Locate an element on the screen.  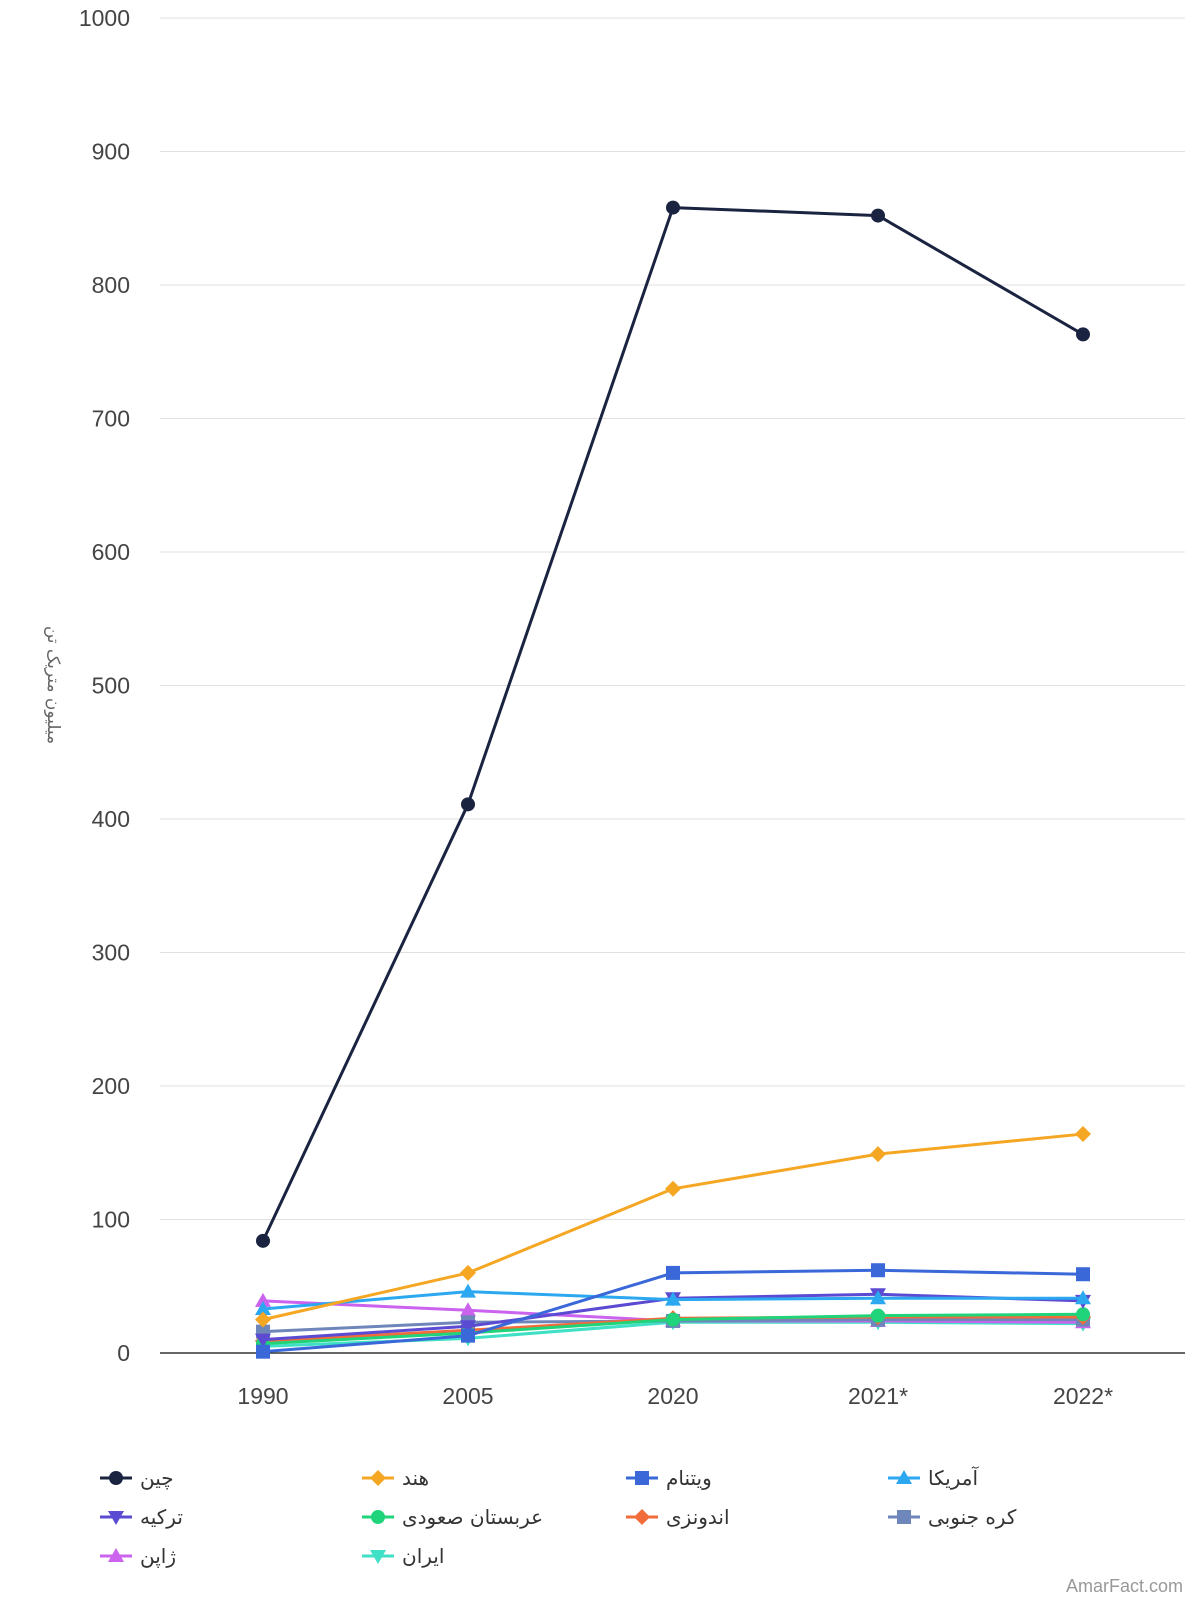
legend-item-3: آمریکا is located at coordinates (933, 1477).